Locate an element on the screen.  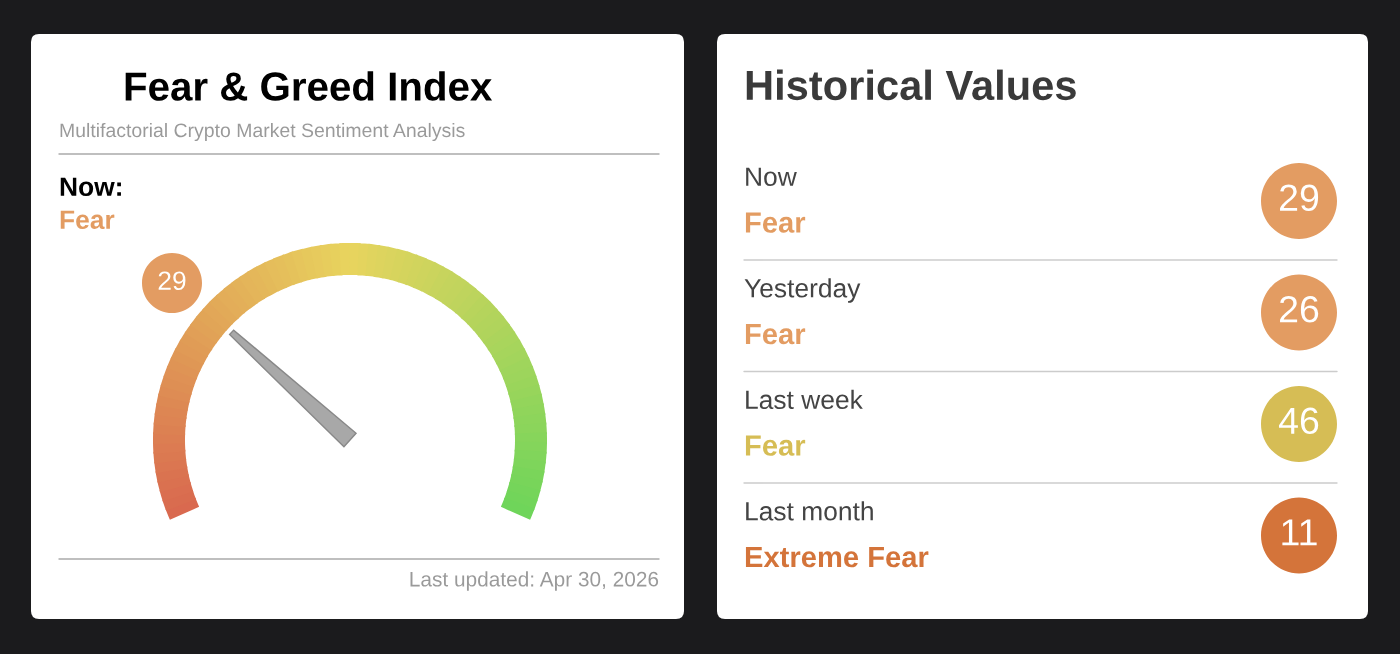
text: Fear & Greed Index is located at coordinates (309, 86).